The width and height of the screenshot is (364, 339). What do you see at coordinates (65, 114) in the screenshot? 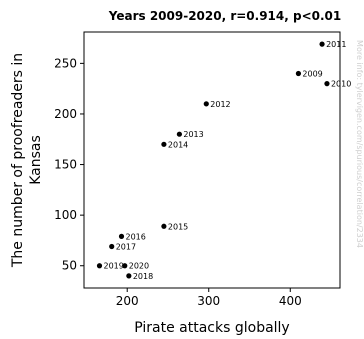
I see `y-tick-label: 200` at bounding box center [65, 114].